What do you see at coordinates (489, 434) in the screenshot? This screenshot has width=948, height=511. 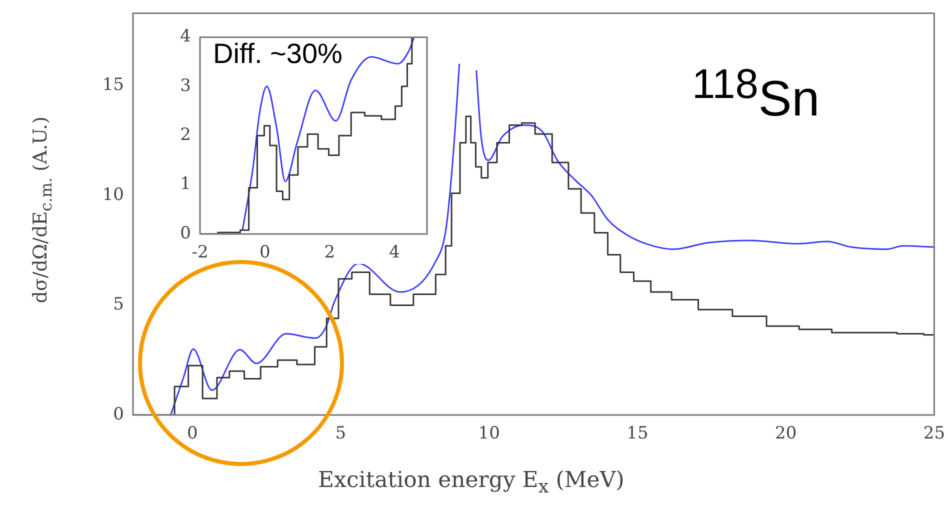 I see `x-tick-label: 10` at bounding box center [489, 434].